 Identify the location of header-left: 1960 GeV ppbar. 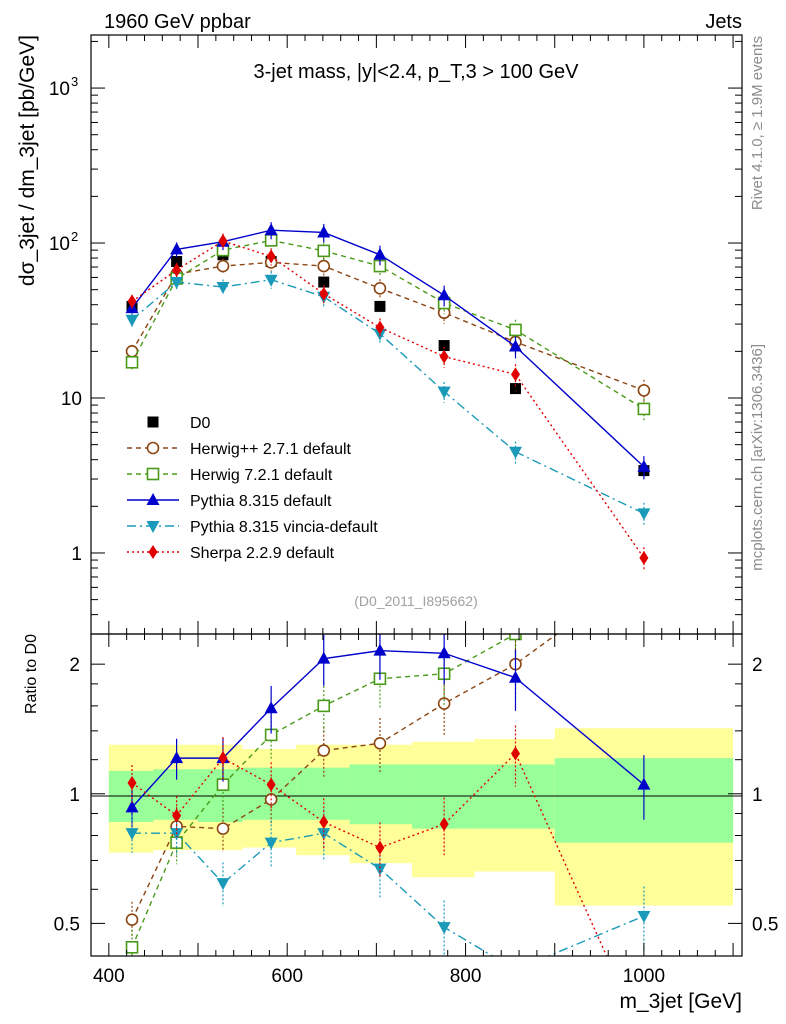
(177, 22).